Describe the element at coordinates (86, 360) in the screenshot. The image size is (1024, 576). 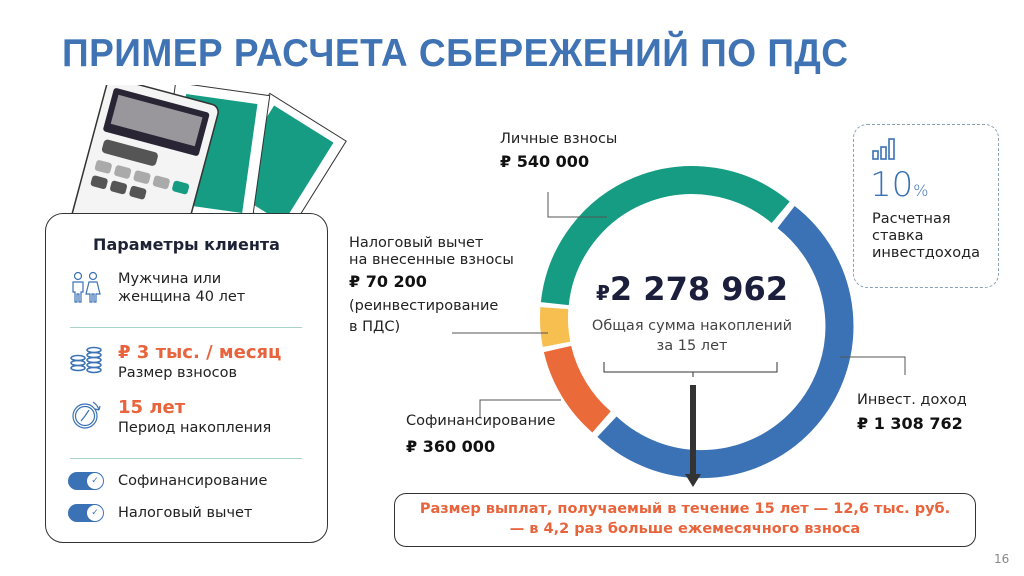
I see `coins-stack-icon` at that location.